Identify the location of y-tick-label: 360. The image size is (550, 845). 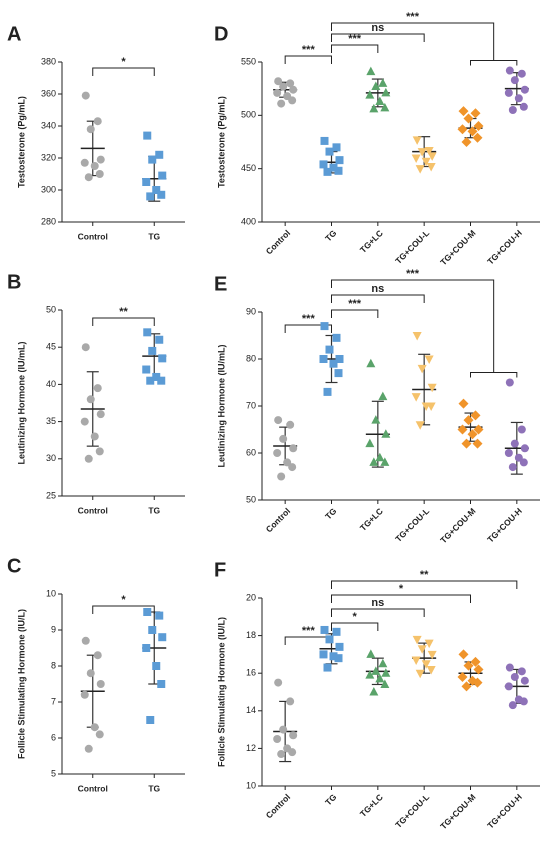
(48, 93).